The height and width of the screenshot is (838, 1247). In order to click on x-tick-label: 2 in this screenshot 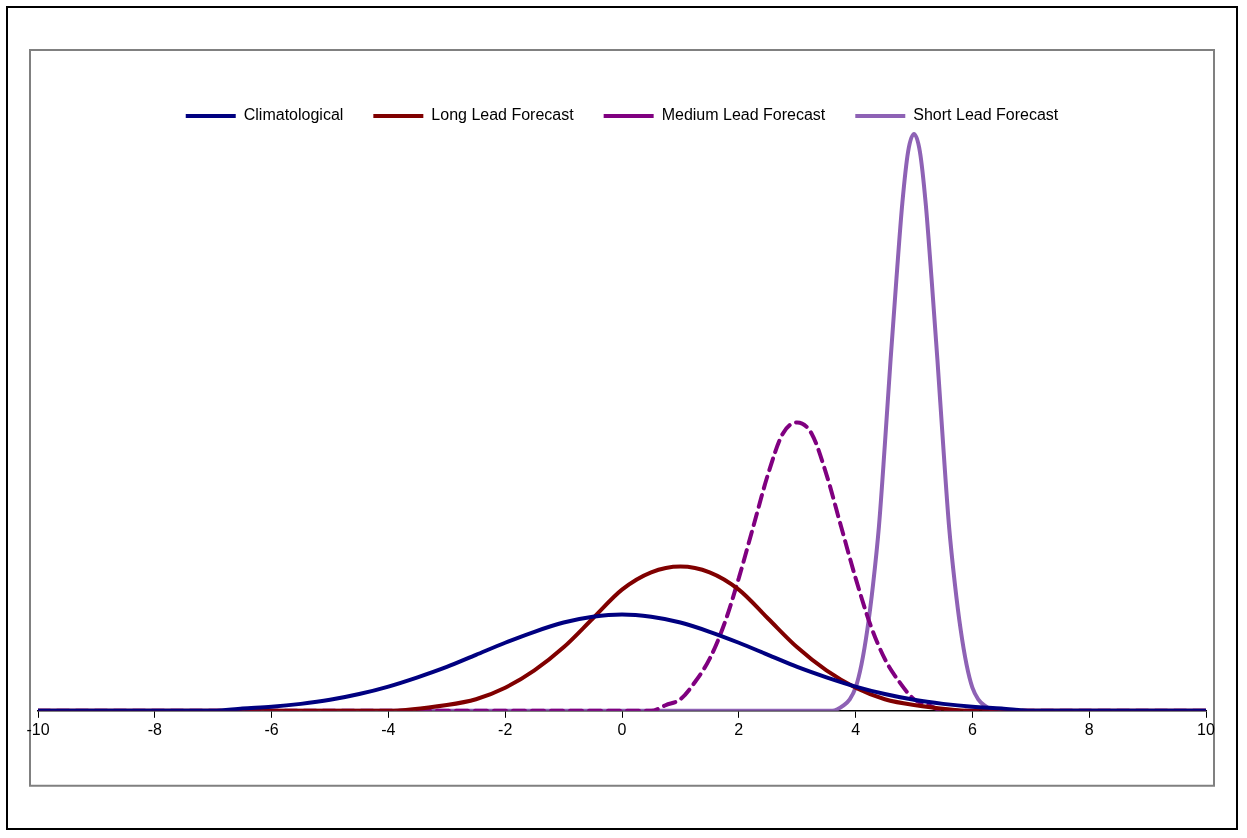, I will do `click(739, 729)`.